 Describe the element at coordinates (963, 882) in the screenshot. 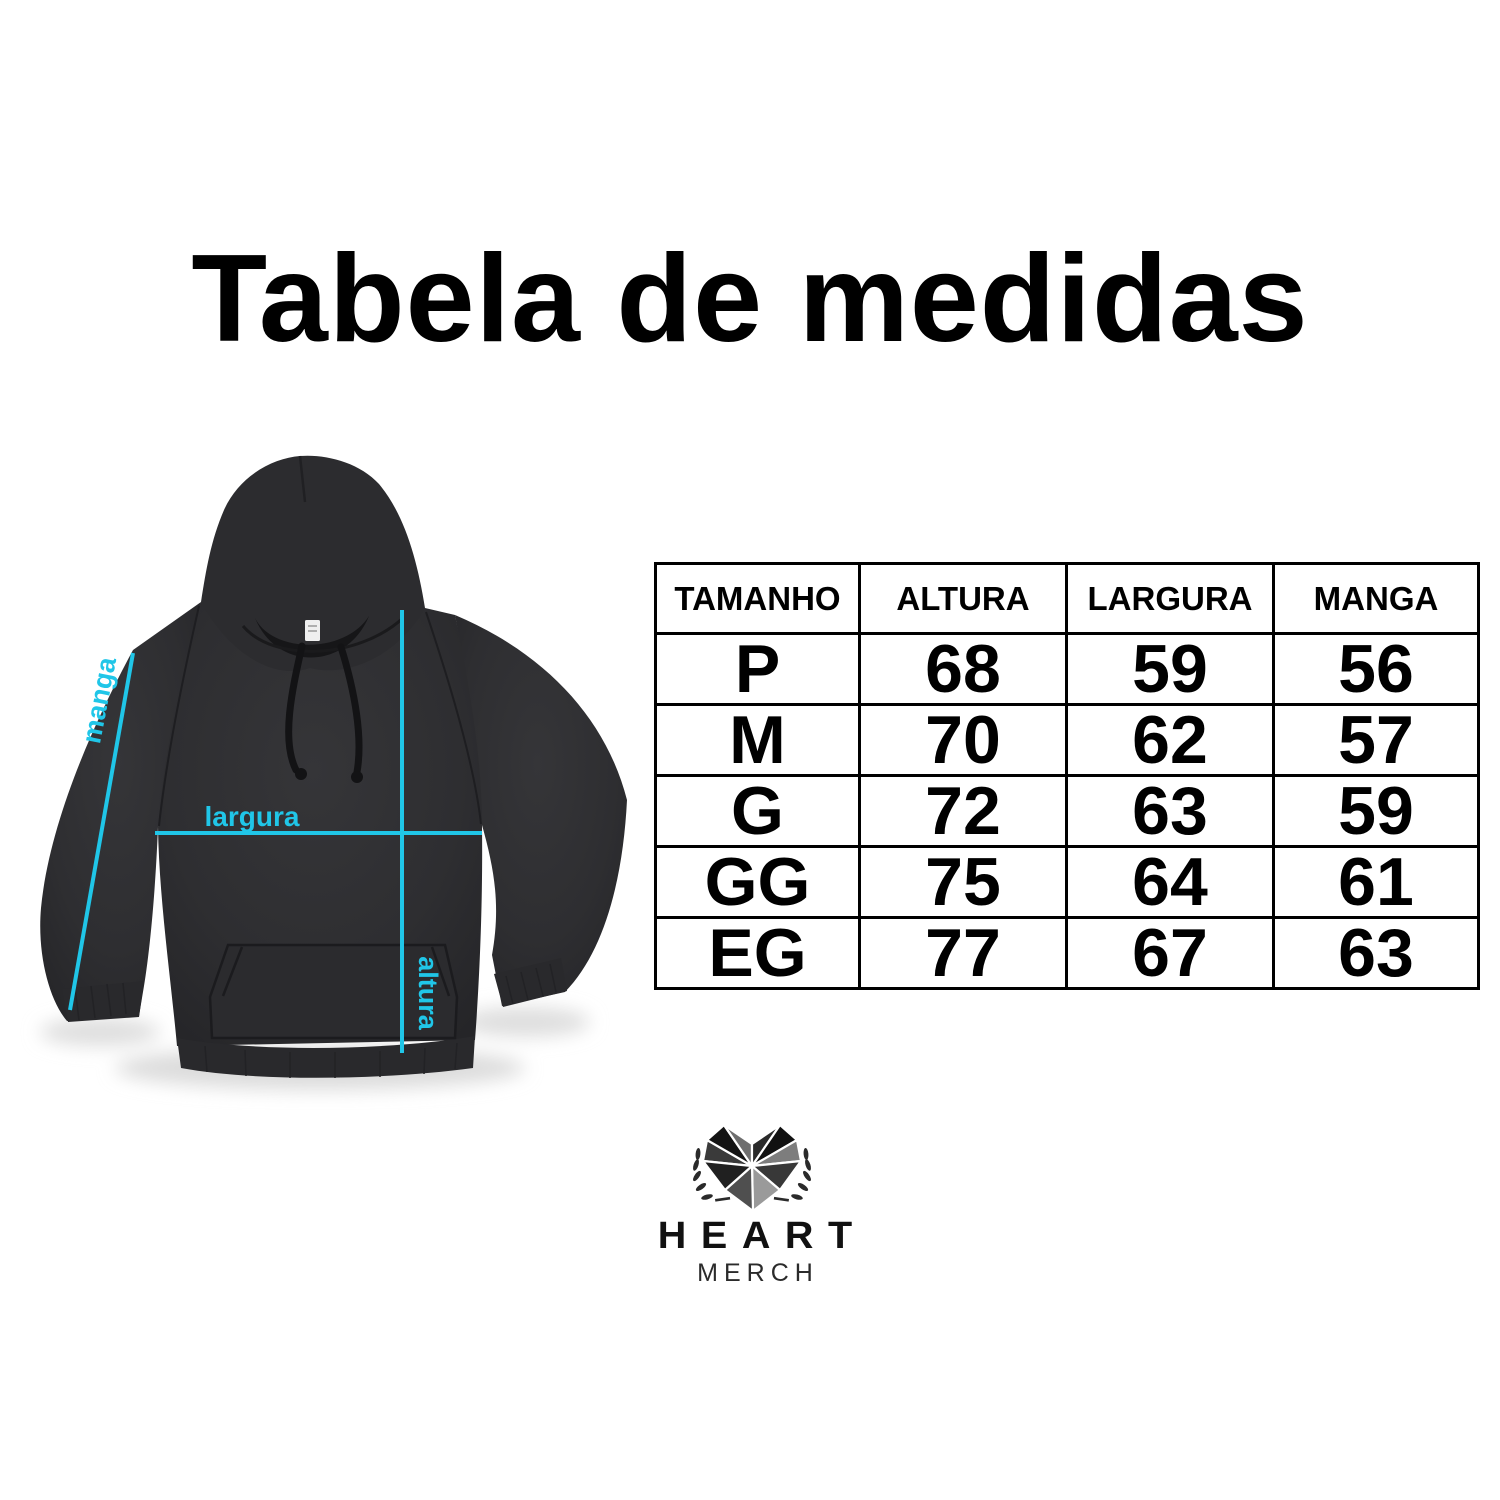

I see `cell-altura: 75` at that location.